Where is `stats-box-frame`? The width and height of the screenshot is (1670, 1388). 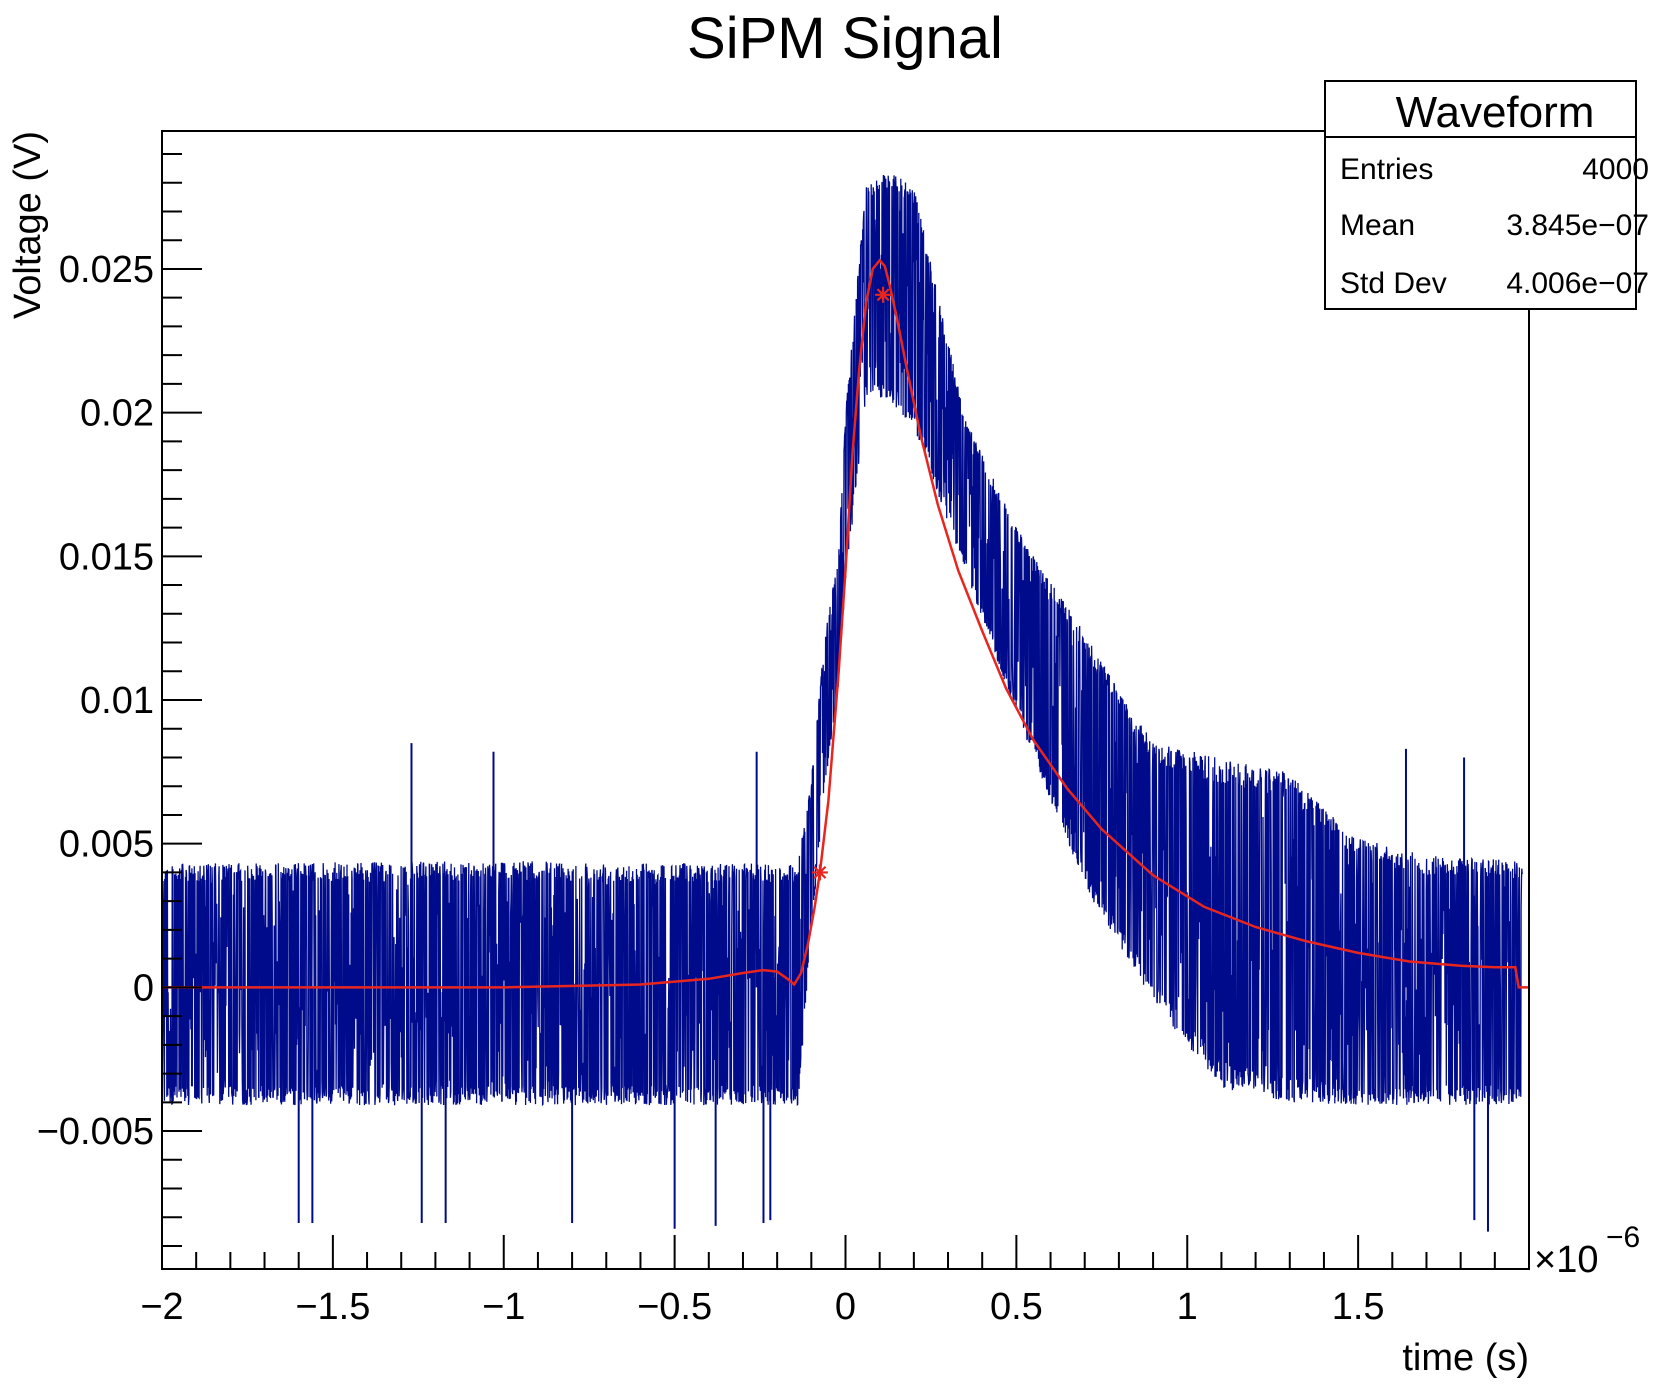 stats-box-frame is located at coordinates (1480, 195).